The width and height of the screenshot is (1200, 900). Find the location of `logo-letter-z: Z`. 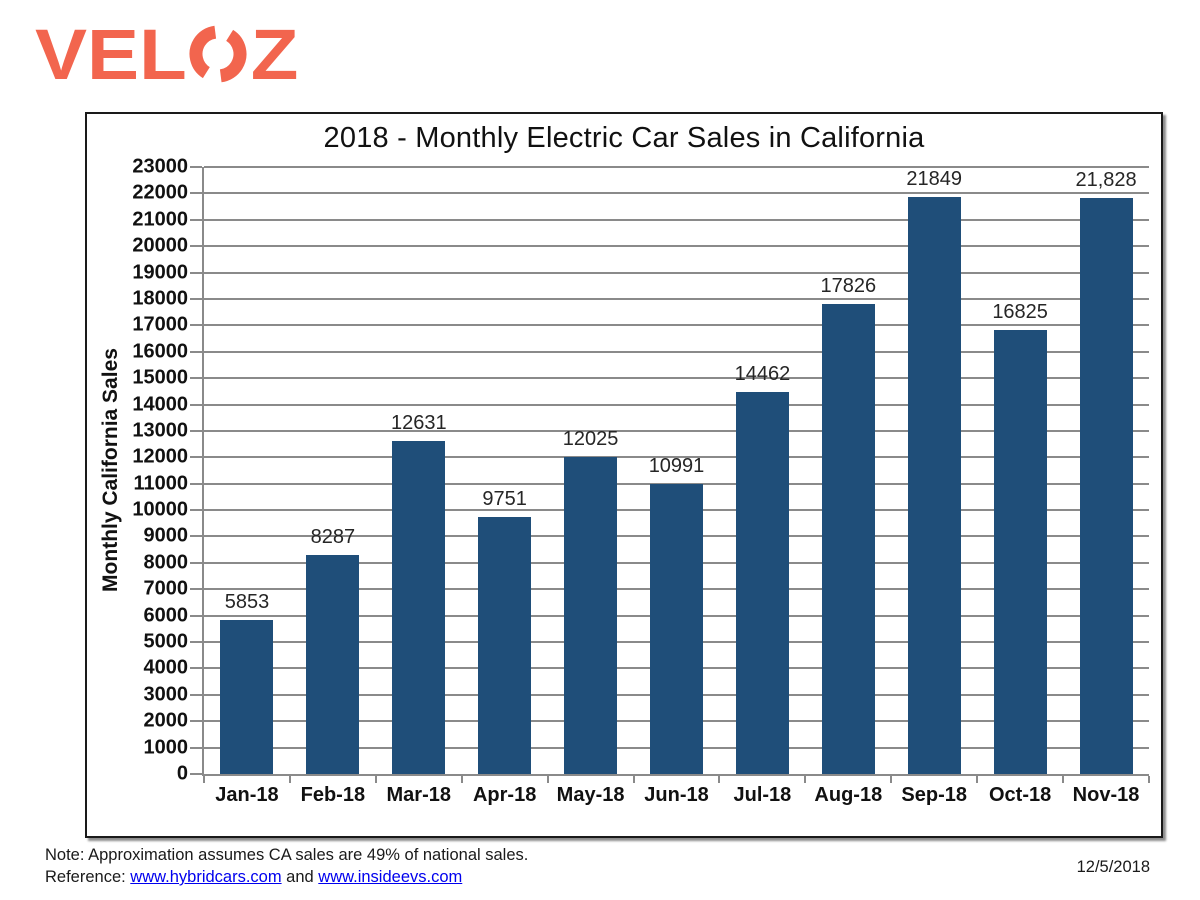

logo-letter-z: Z is located at coordinates (274, 54).